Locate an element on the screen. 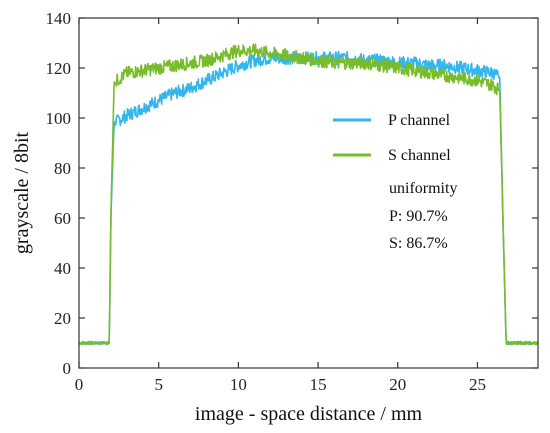 This screenshot has width=550, height=433. uniformity-heading: uniformity is located at coordinates (423, 188).